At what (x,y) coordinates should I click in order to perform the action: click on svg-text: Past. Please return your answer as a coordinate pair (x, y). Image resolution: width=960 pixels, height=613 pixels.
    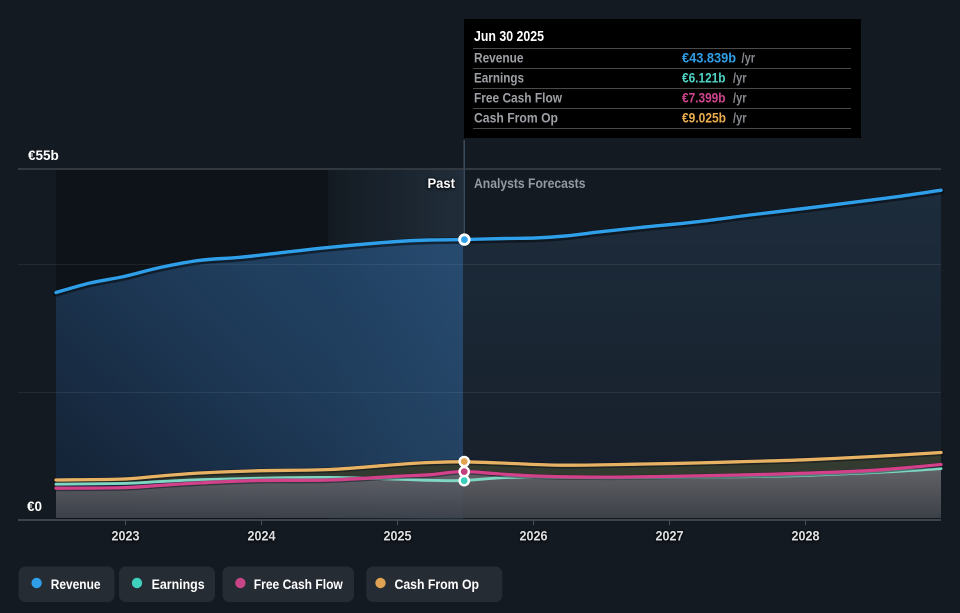
    Looking at the image, I should click on (442, 183).